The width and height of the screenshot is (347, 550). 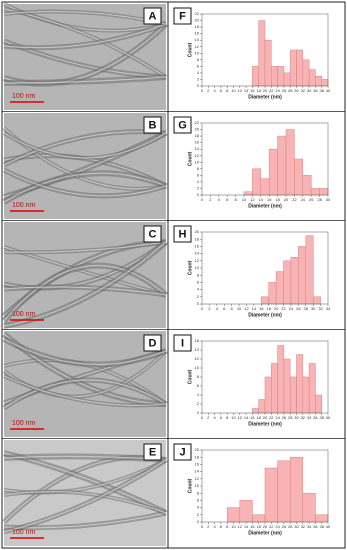 I want to click on x-tick-label: 20, so click(x=265, y=526).